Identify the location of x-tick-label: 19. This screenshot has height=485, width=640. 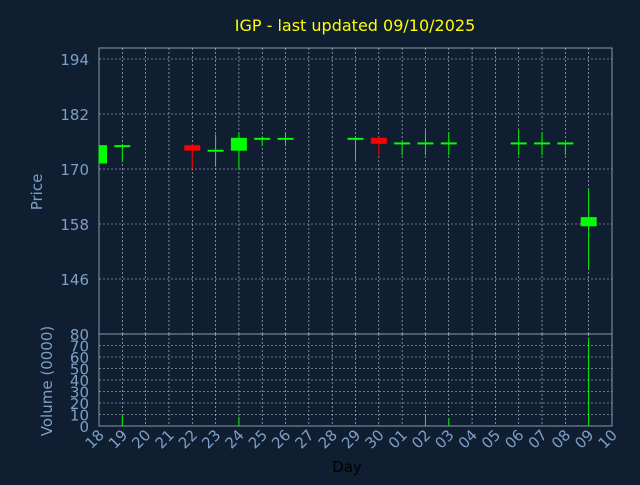
(118, 439).